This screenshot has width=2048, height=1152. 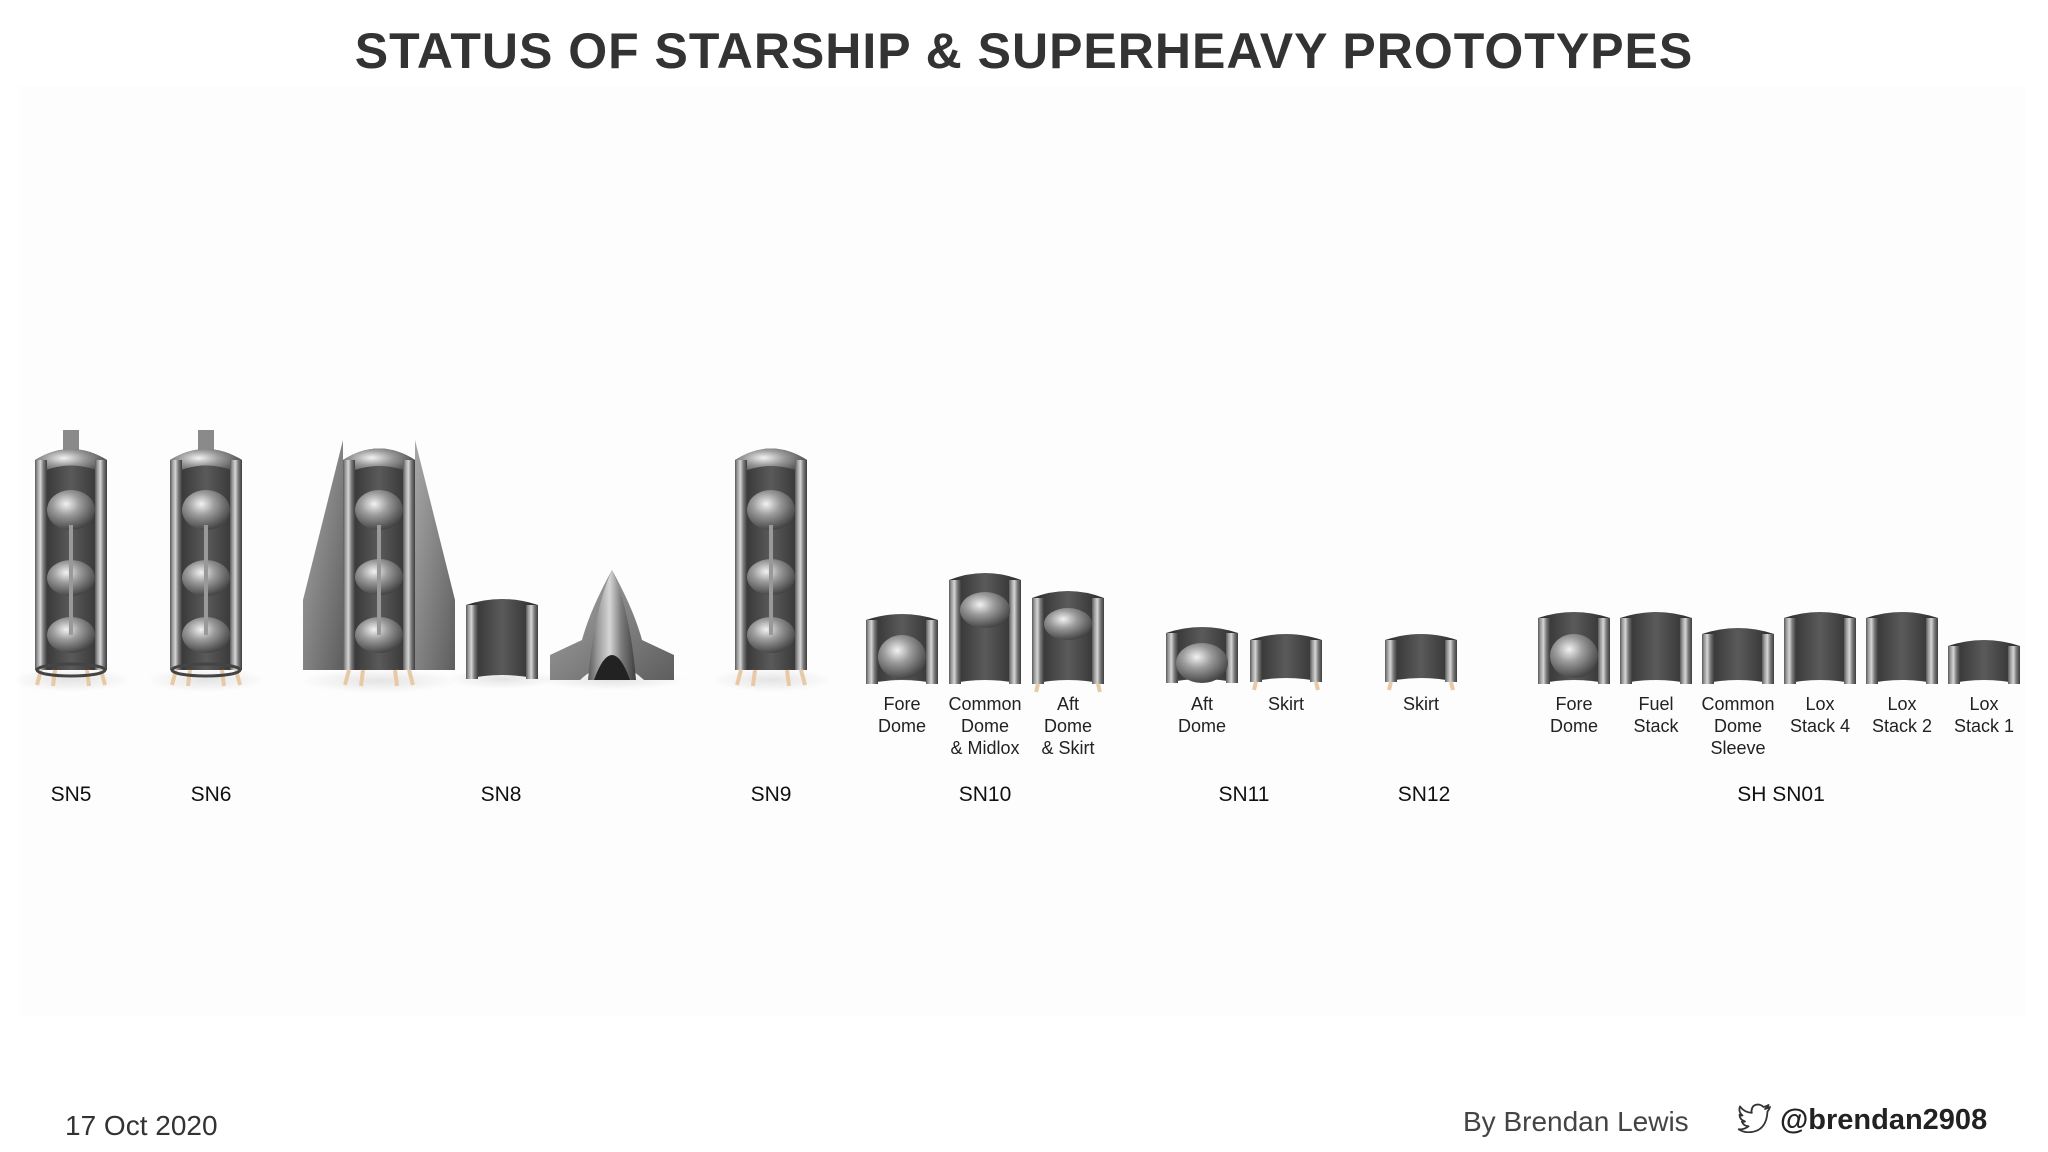 I want to click on twitter-handle: @brendan2908, so click(x=1884, y=1120).